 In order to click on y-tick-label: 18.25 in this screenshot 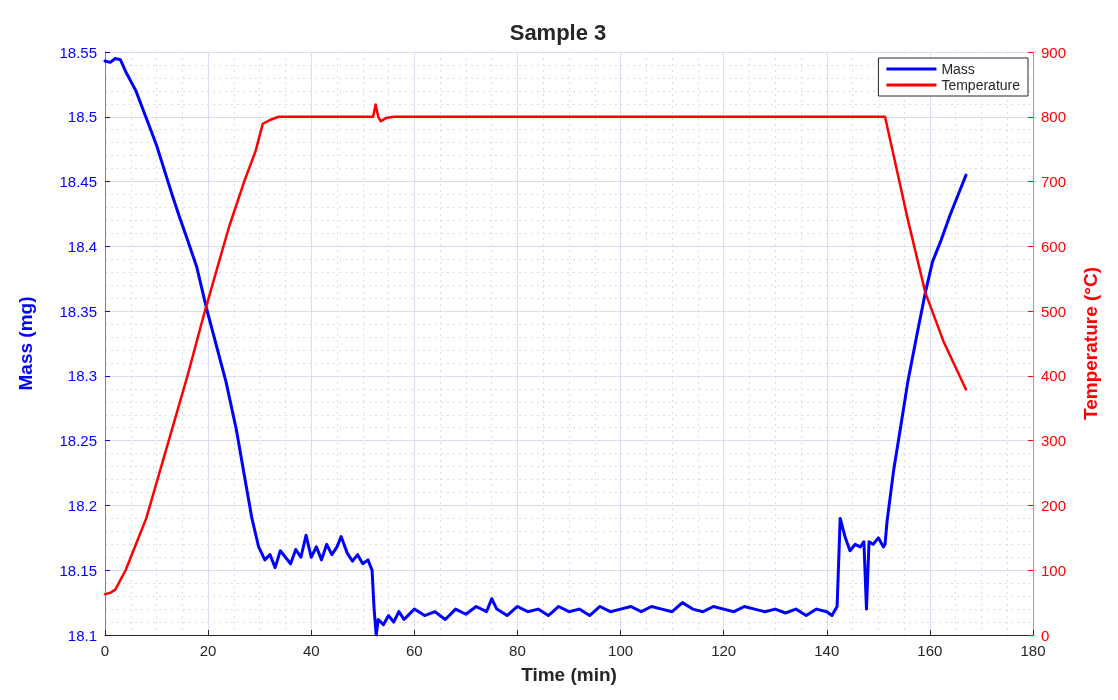, I will do `click(78, 441)`.